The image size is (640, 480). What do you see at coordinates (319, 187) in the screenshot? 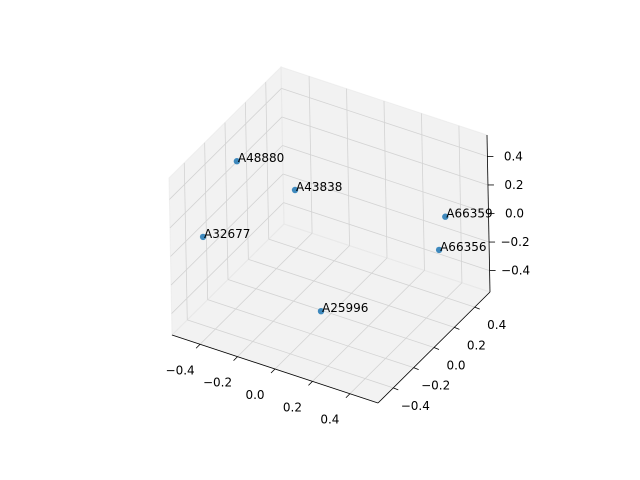
I see `point-label: A43838` at bounding box center [319, 187].